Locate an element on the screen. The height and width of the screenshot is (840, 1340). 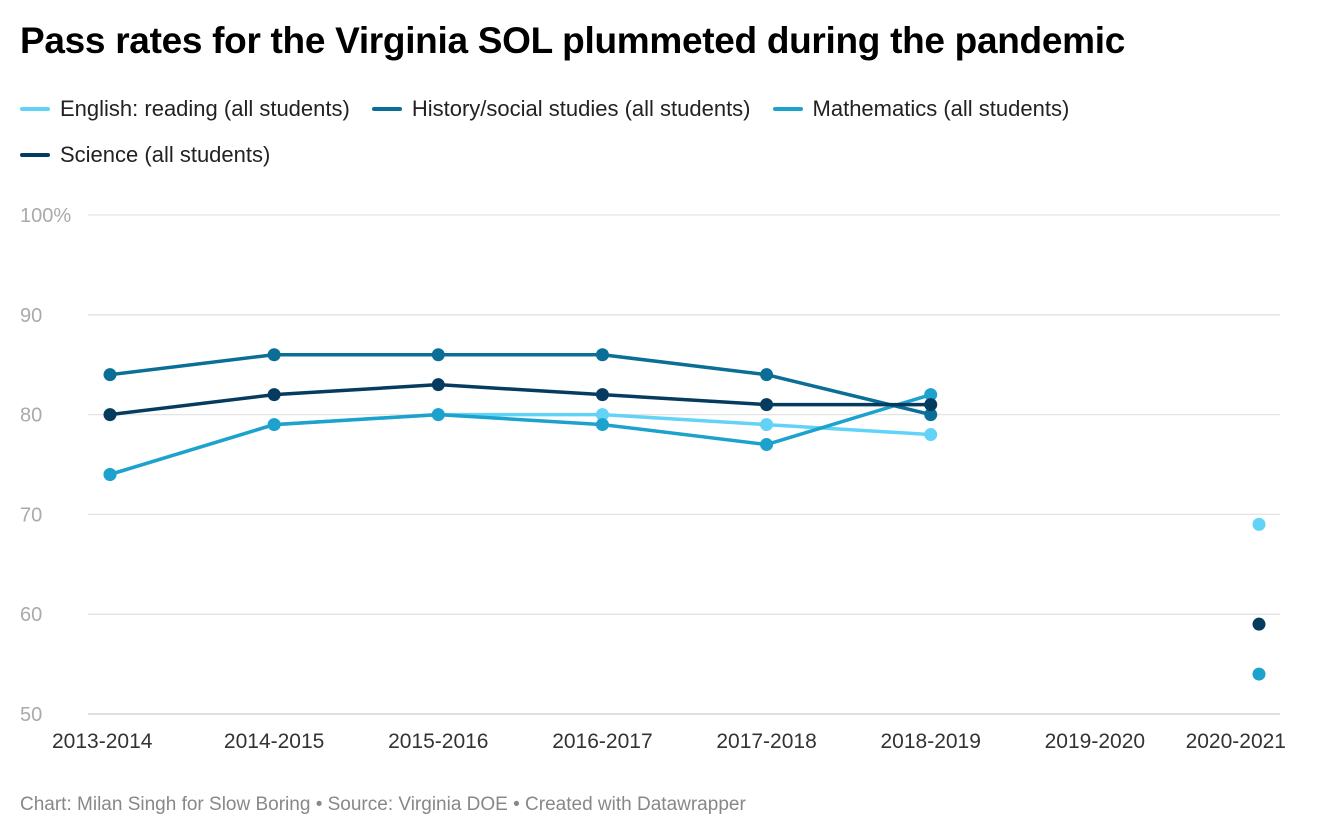
legend-label: Science (all students) is located at coordinates (165, 154).